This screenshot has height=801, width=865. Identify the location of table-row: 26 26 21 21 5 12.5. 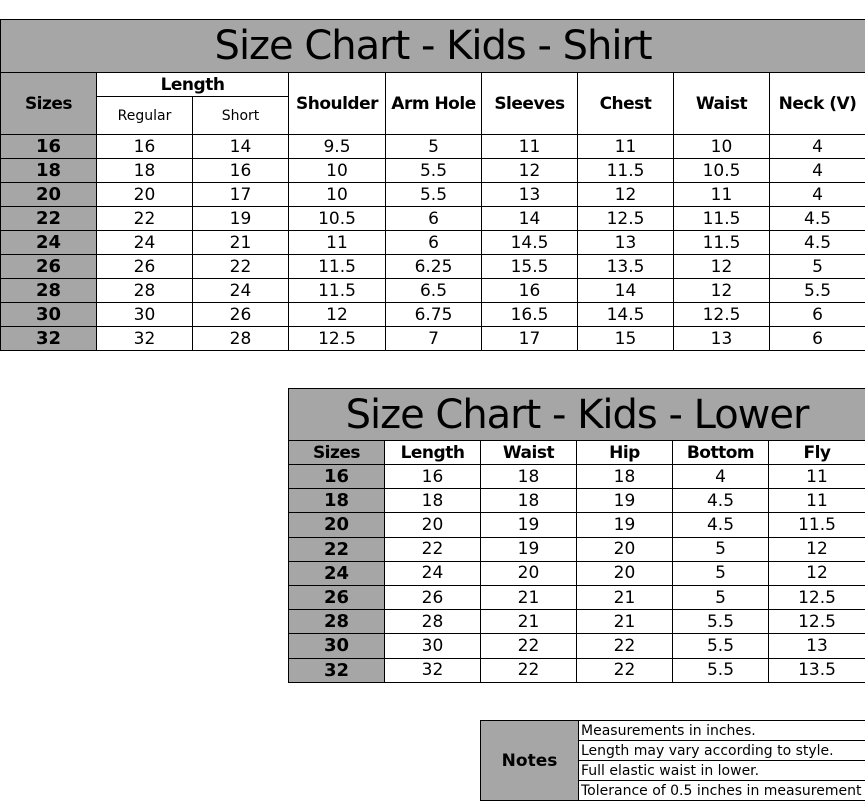
(576, 597).